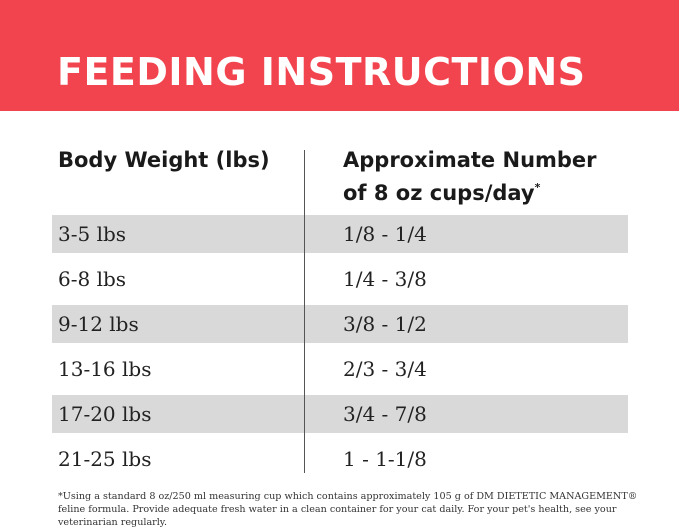 The width and height of the screenshot is (679, 530). What do you see at coordinates (340, 324) in the screenshot?
I see `table-row: 9-12 lbs 3/8 - 1/2` at bounding box center [340, 324].